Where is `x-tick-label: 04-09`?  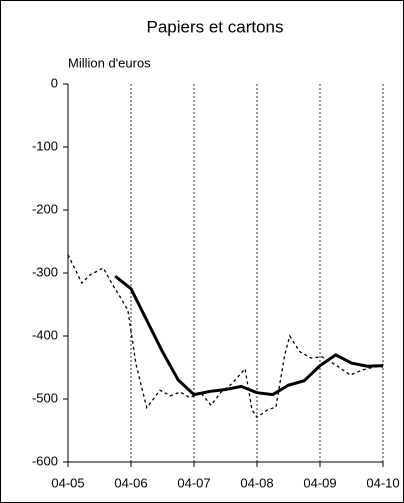
x-tick-label: 04-09 is located at coordinates (319, 482).